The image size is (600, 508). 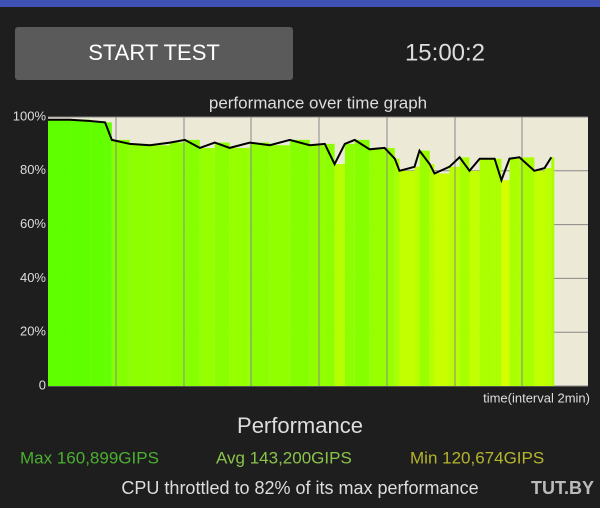 What do you see at coordinates (562, 488) in the screenshot?
I see `watermark: TUT.BY` at bounding box center [562, 488].